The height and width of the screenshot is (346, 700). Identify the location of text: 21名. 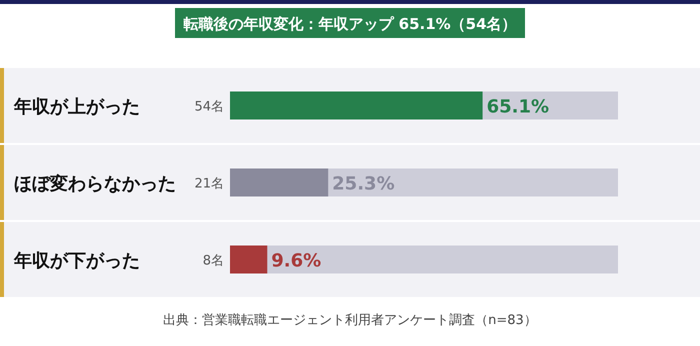
(209, 184).